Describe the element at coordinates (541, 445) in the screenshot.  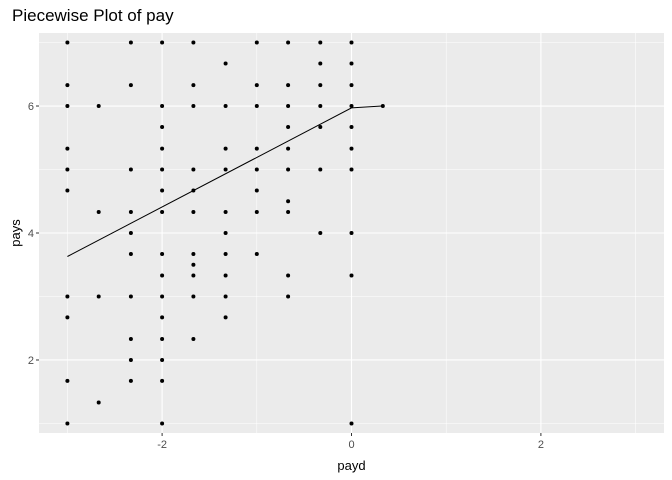
I see `x-tick-label: 2` at that location.